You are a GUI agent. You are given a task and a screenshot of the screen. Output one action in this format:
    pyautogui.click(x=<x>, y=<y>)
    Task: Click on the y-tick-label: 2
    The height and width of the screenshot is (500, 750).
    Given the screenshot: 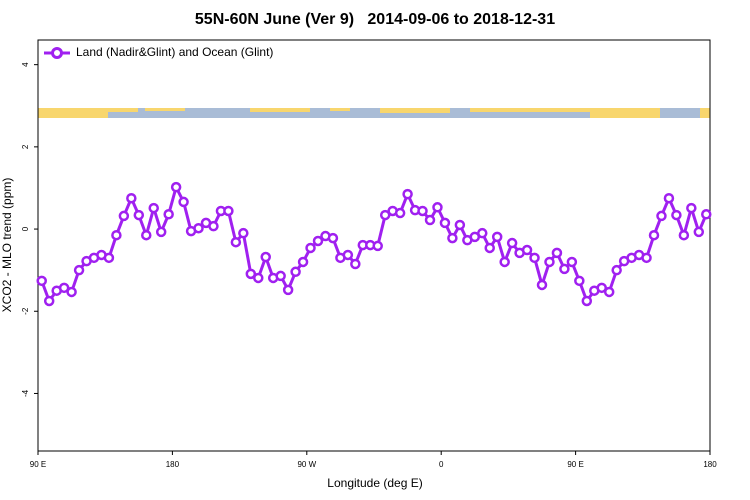 What is the action you would take?
    pyautogui.click(x=25, y=146)
    